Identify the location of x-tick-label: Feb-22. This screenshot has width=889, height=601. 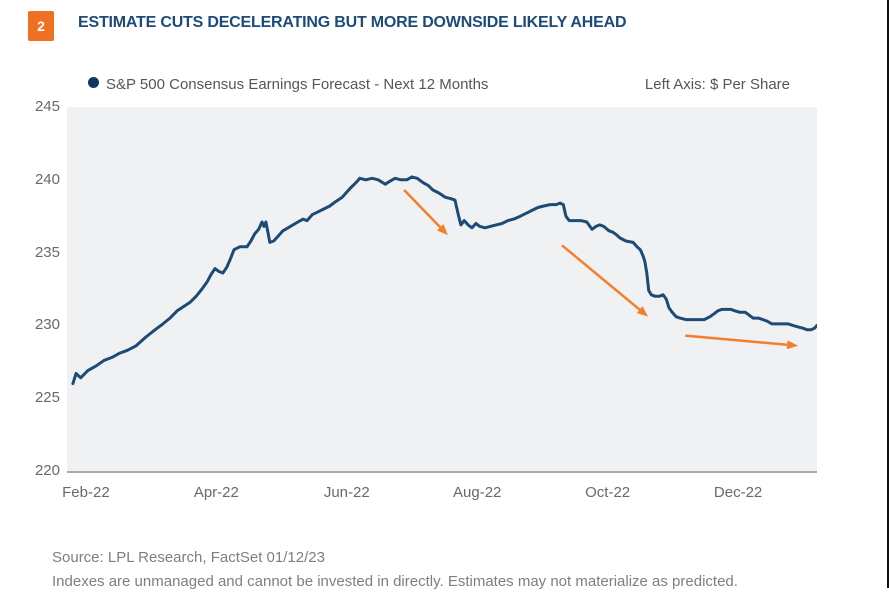
(86, 492).